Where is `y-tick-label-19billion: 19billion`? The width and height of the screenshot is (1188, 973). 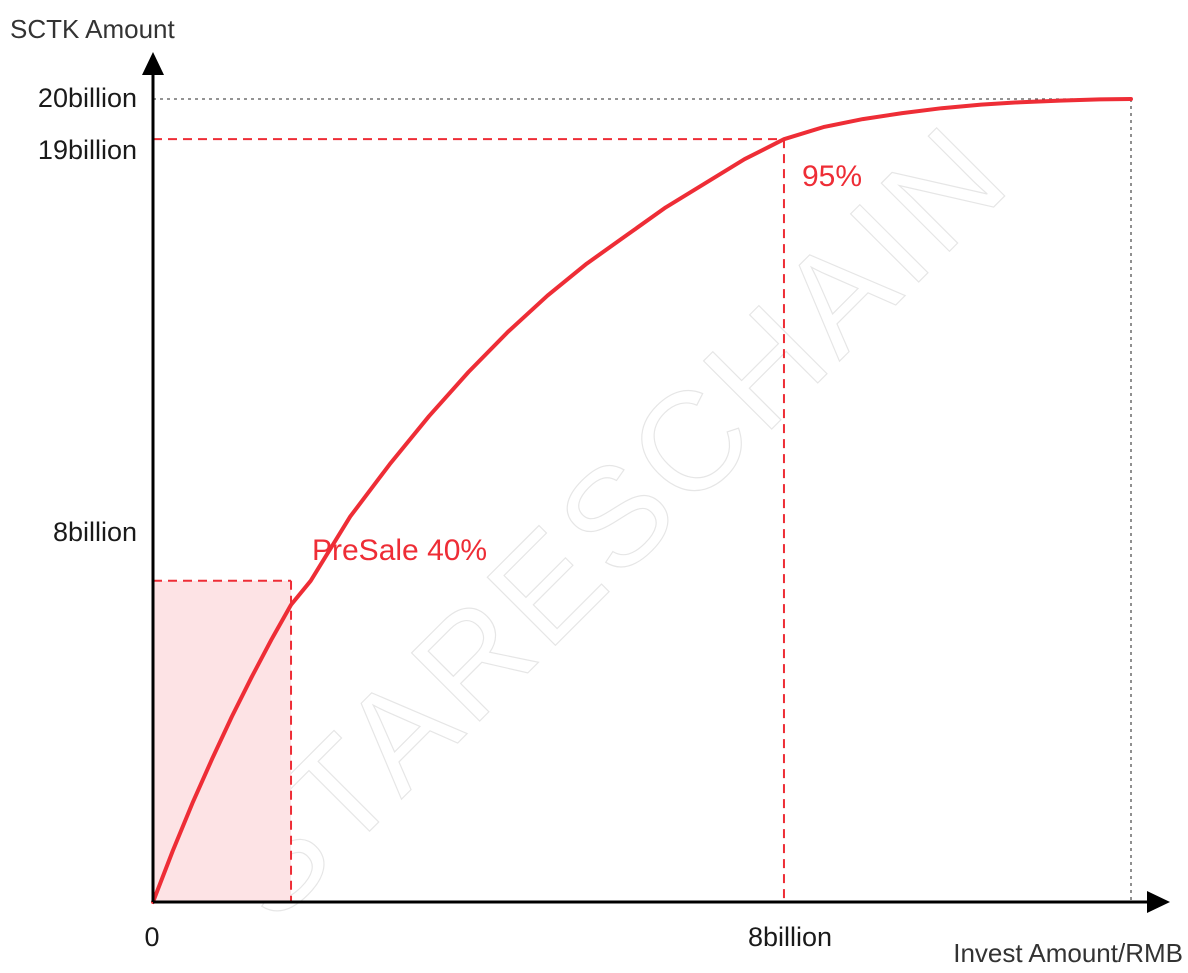 y-tick-label-19billion: 19billion is located at coordinates (87, 150).